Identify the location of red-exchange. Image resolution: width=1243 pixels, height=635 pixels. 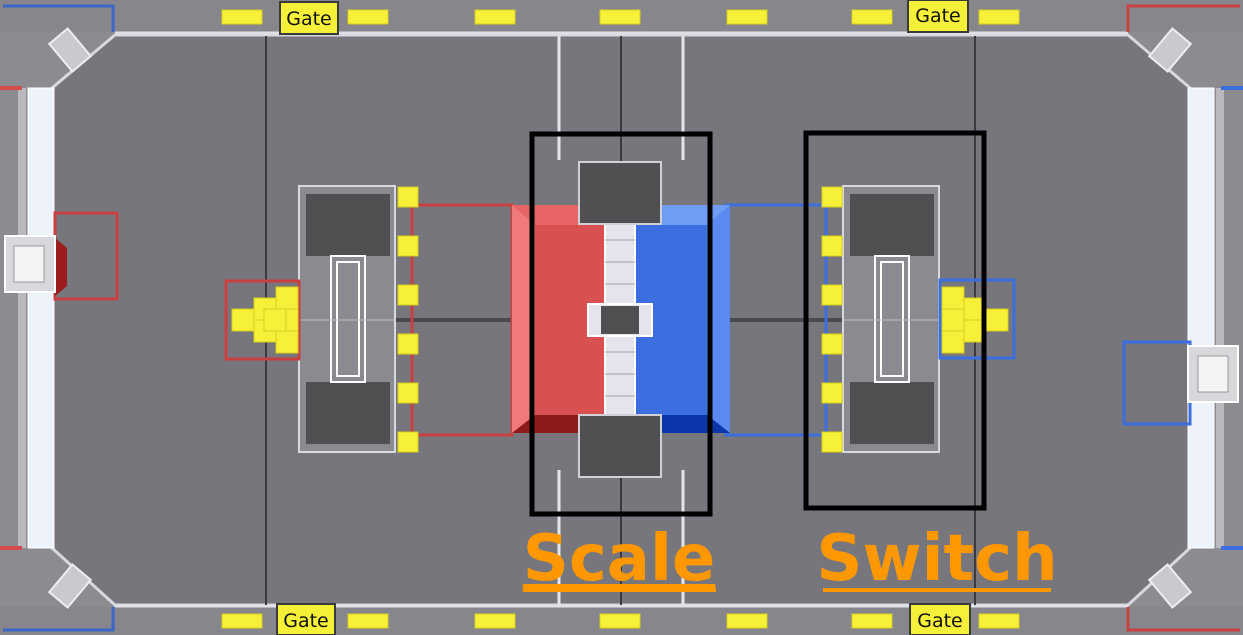
(61, 256).